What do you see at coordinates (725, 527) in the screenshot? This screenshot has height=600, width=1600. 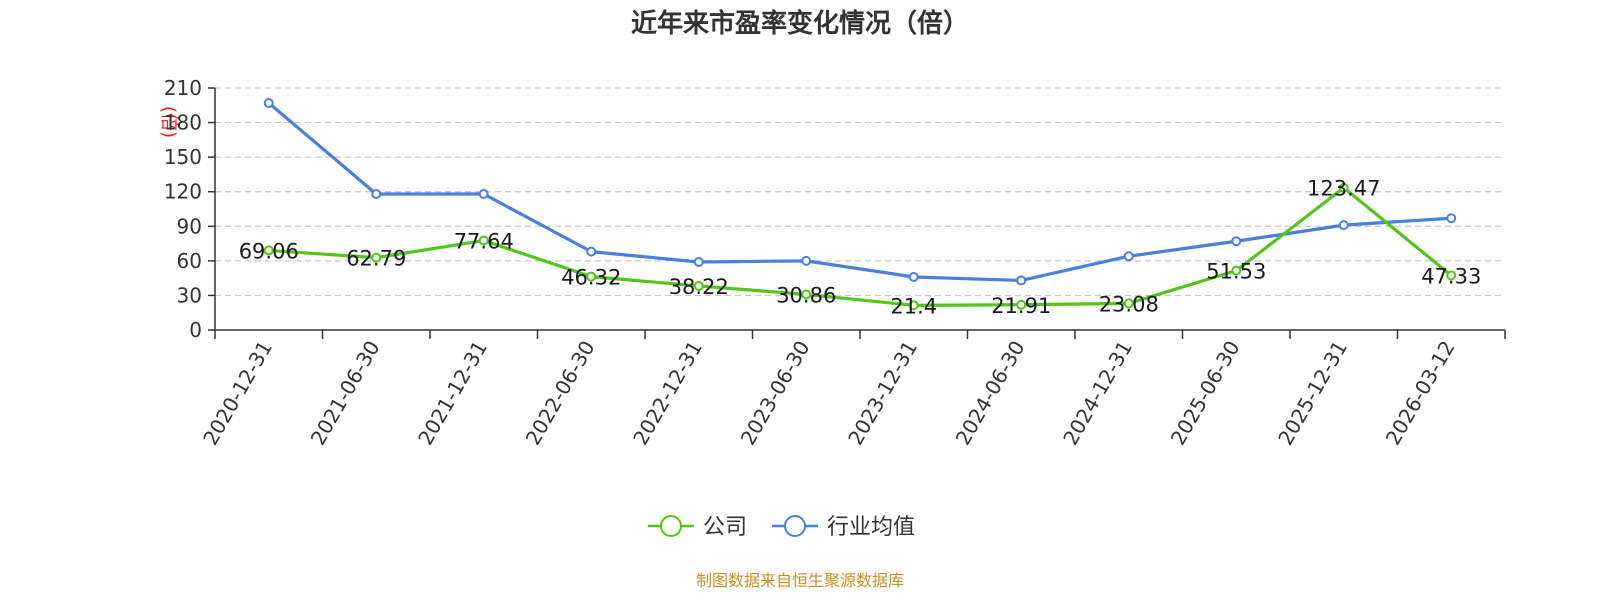 I see `legend-label: 公司` at bounding box center [725, 527].